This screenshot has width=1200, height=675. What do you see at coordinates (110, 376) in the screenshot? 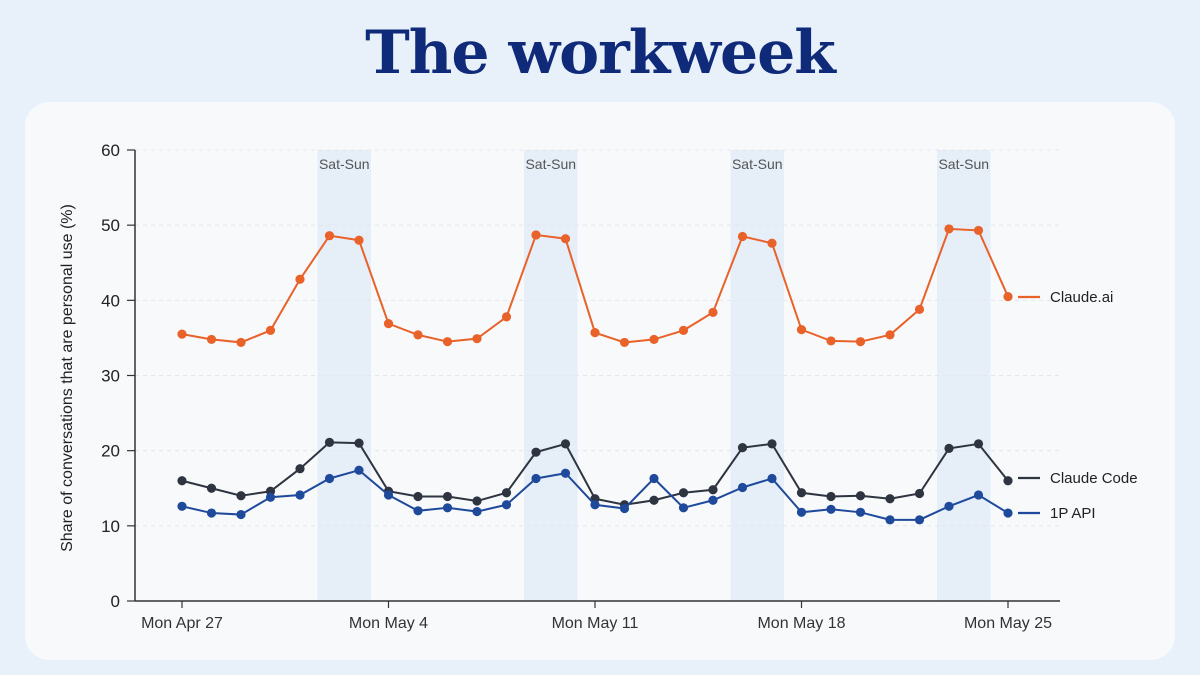
I see `y-tick-label: 30` at bounding box center [110, 376].